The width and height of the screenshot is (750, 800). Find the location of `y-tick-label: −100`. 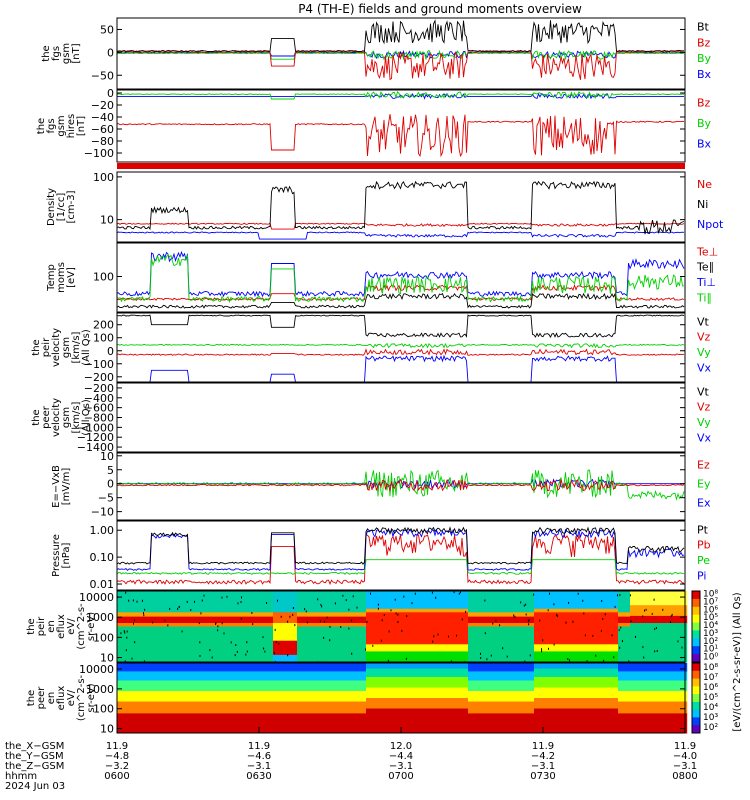

y-tick-label: −100 is located at coordinates (99, 153).